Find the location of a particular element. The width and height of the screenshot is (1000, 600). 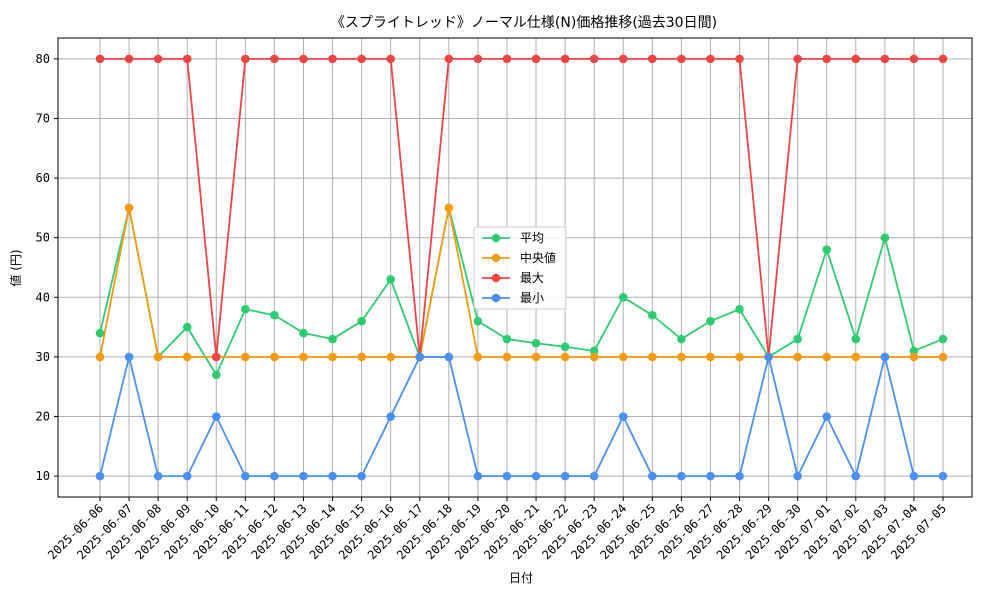

legend-box is located at coordinates (520, 268).